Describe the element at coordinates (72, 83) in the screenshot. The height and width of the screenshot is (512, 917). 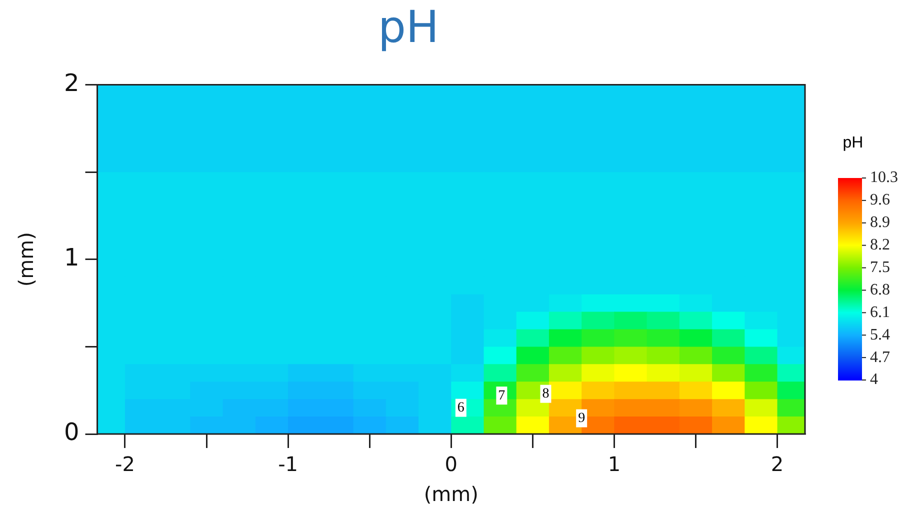
I see `y-tick-label: 2` at that location.